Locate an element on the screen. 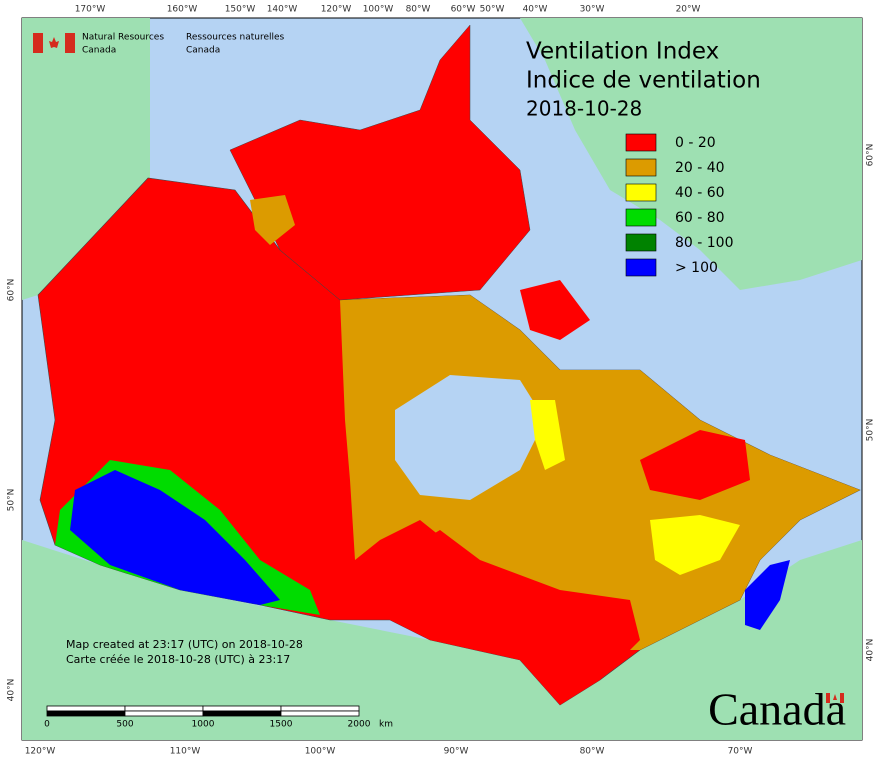 The width and height of the screenshot is (880, 764). quebec-yellow is located at coordinates (695, 545).